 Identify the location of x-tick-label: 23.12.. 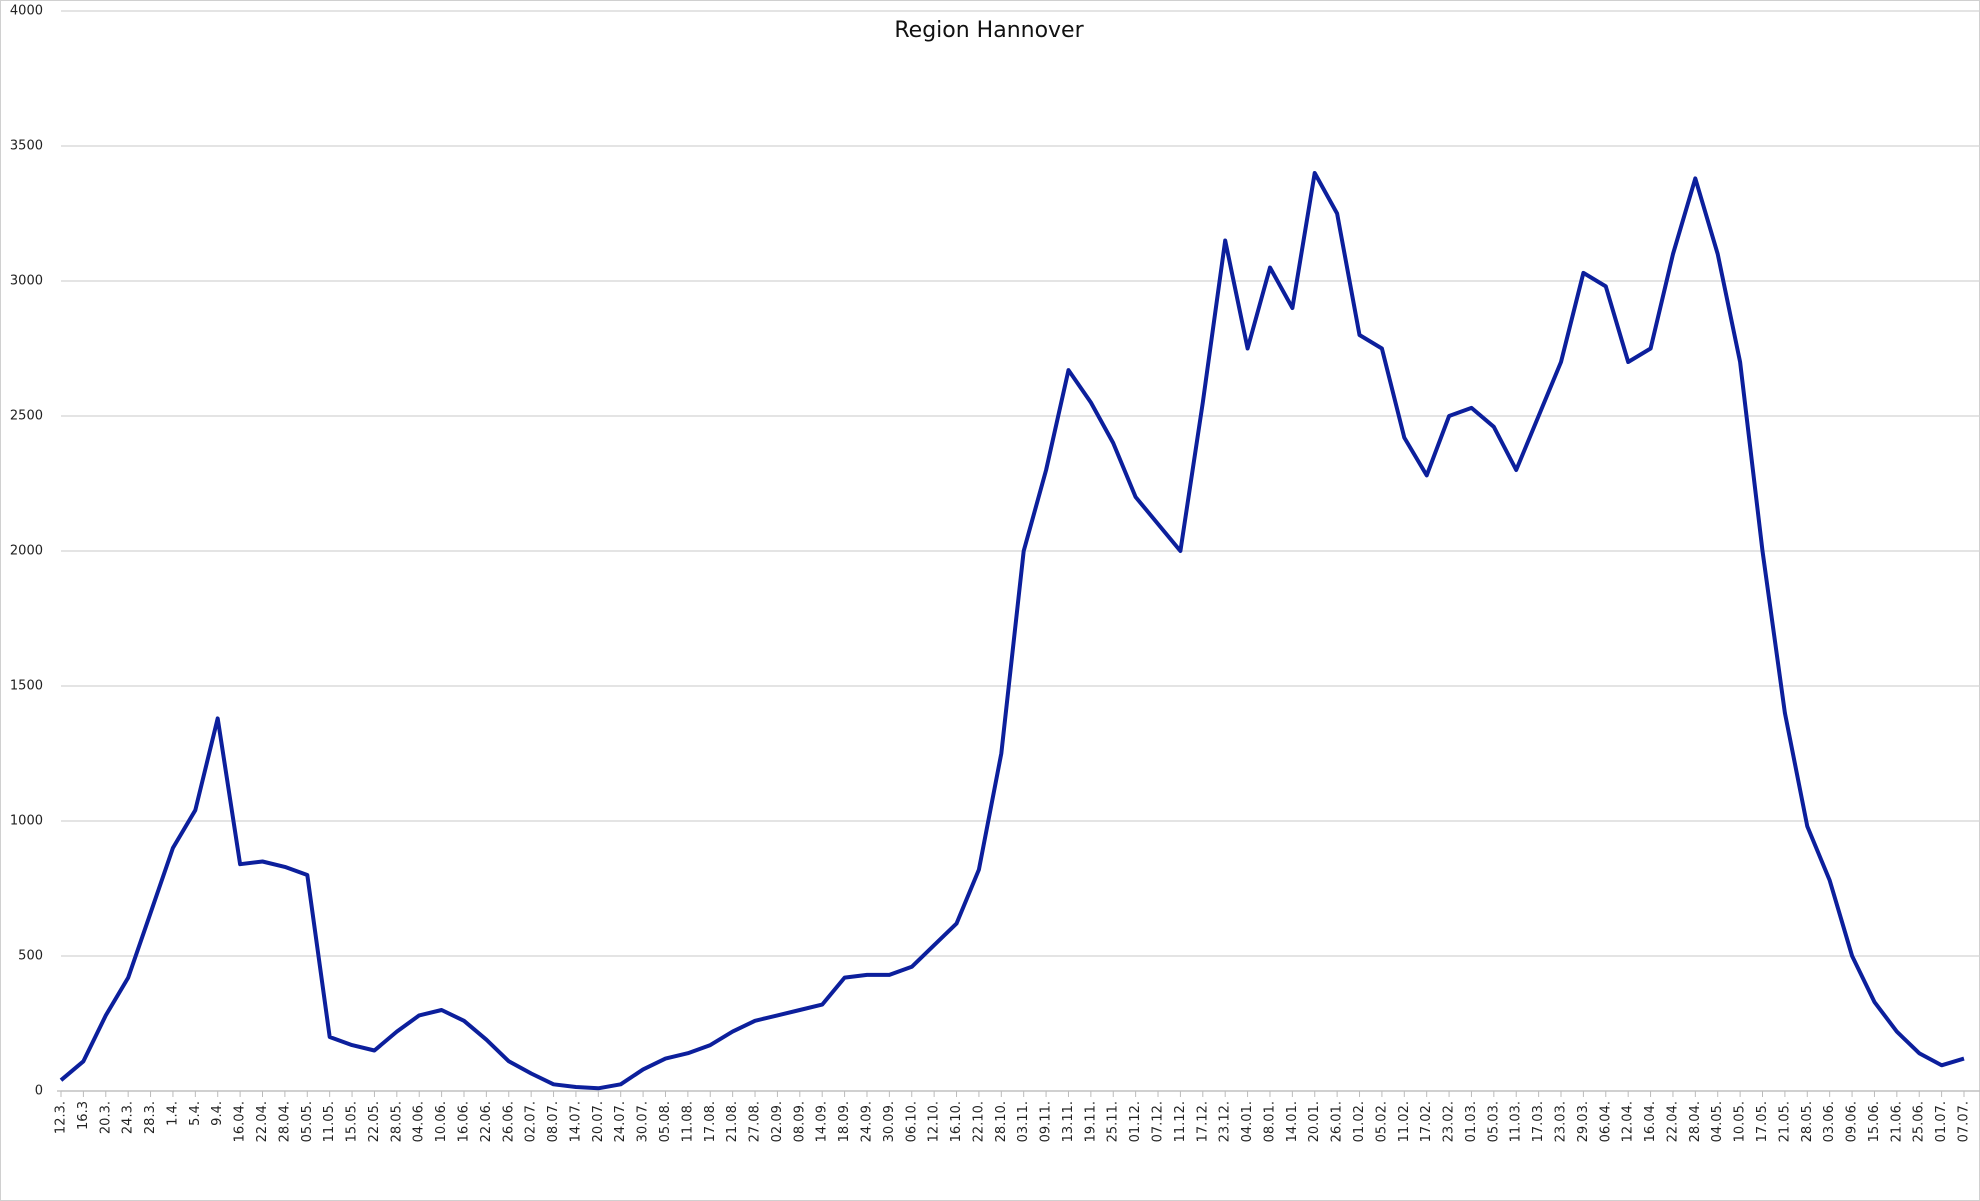
(1225, 1121).